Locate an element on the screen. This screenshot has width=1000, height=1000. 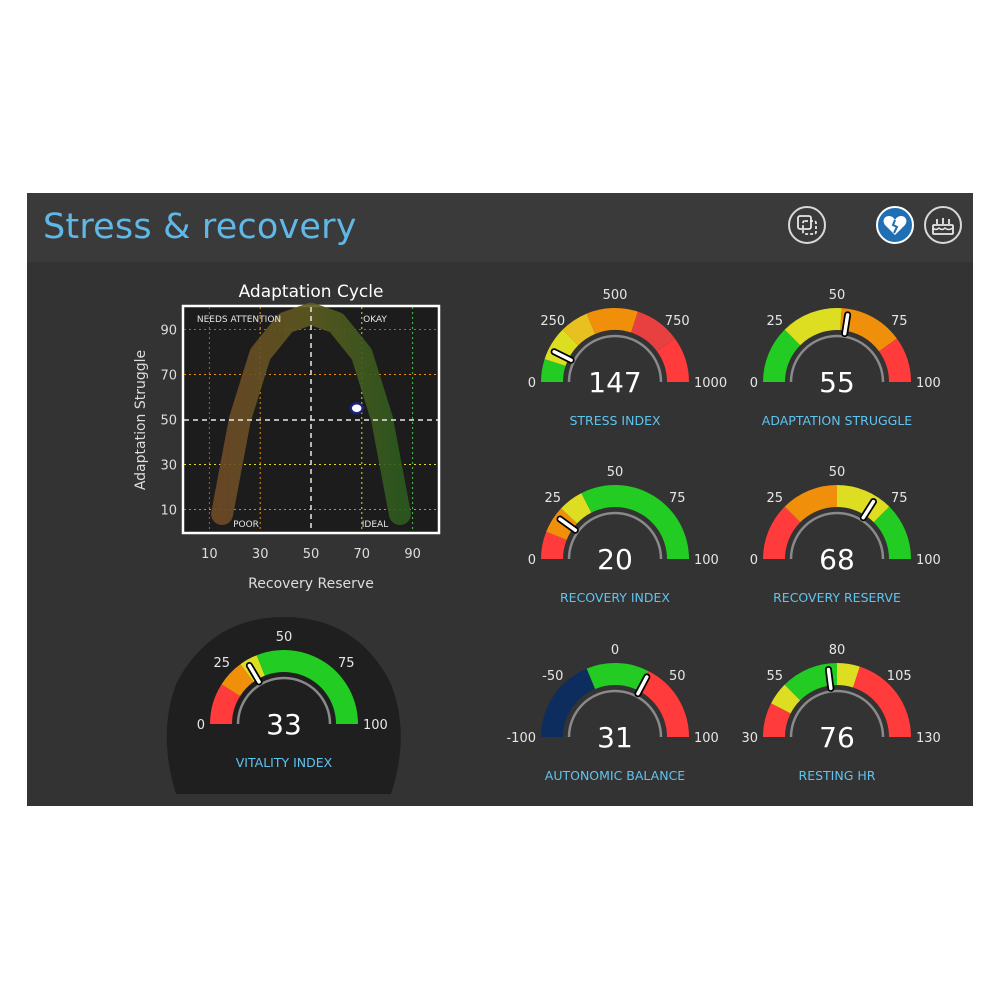
resting-hr-label: RESTING HR is located at coordinates (837, 775).